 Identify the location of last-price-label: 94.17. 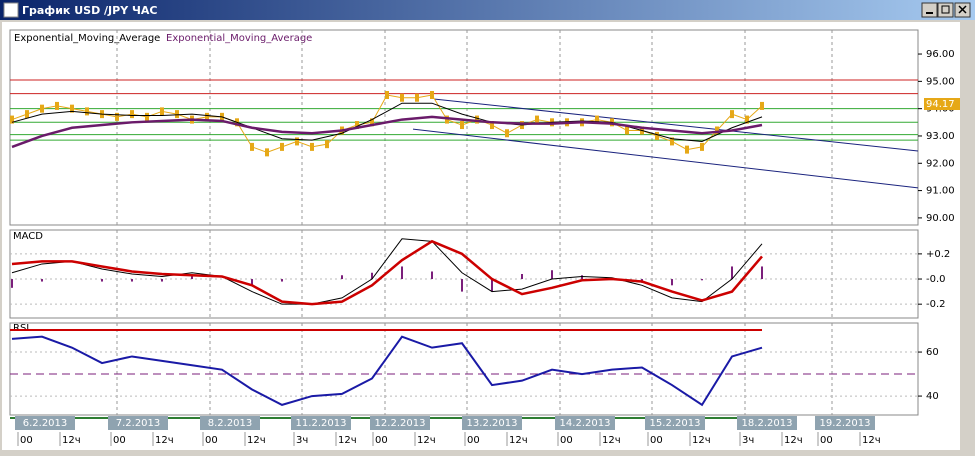
(940, 104).